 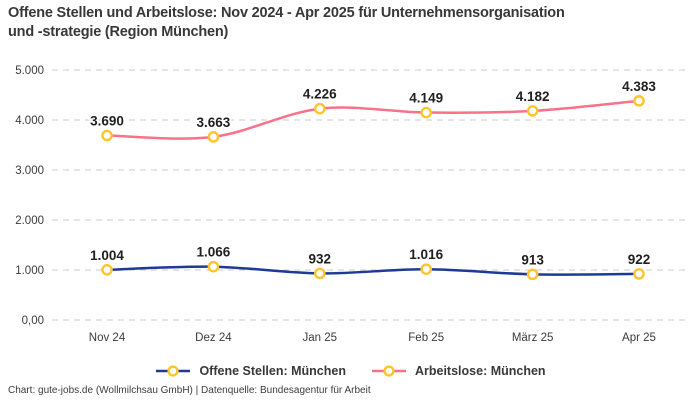 What do you see at coordinates (320, 258) in the screenshot?
I see `data-point-label: 932` at bounding box center [320, 258].